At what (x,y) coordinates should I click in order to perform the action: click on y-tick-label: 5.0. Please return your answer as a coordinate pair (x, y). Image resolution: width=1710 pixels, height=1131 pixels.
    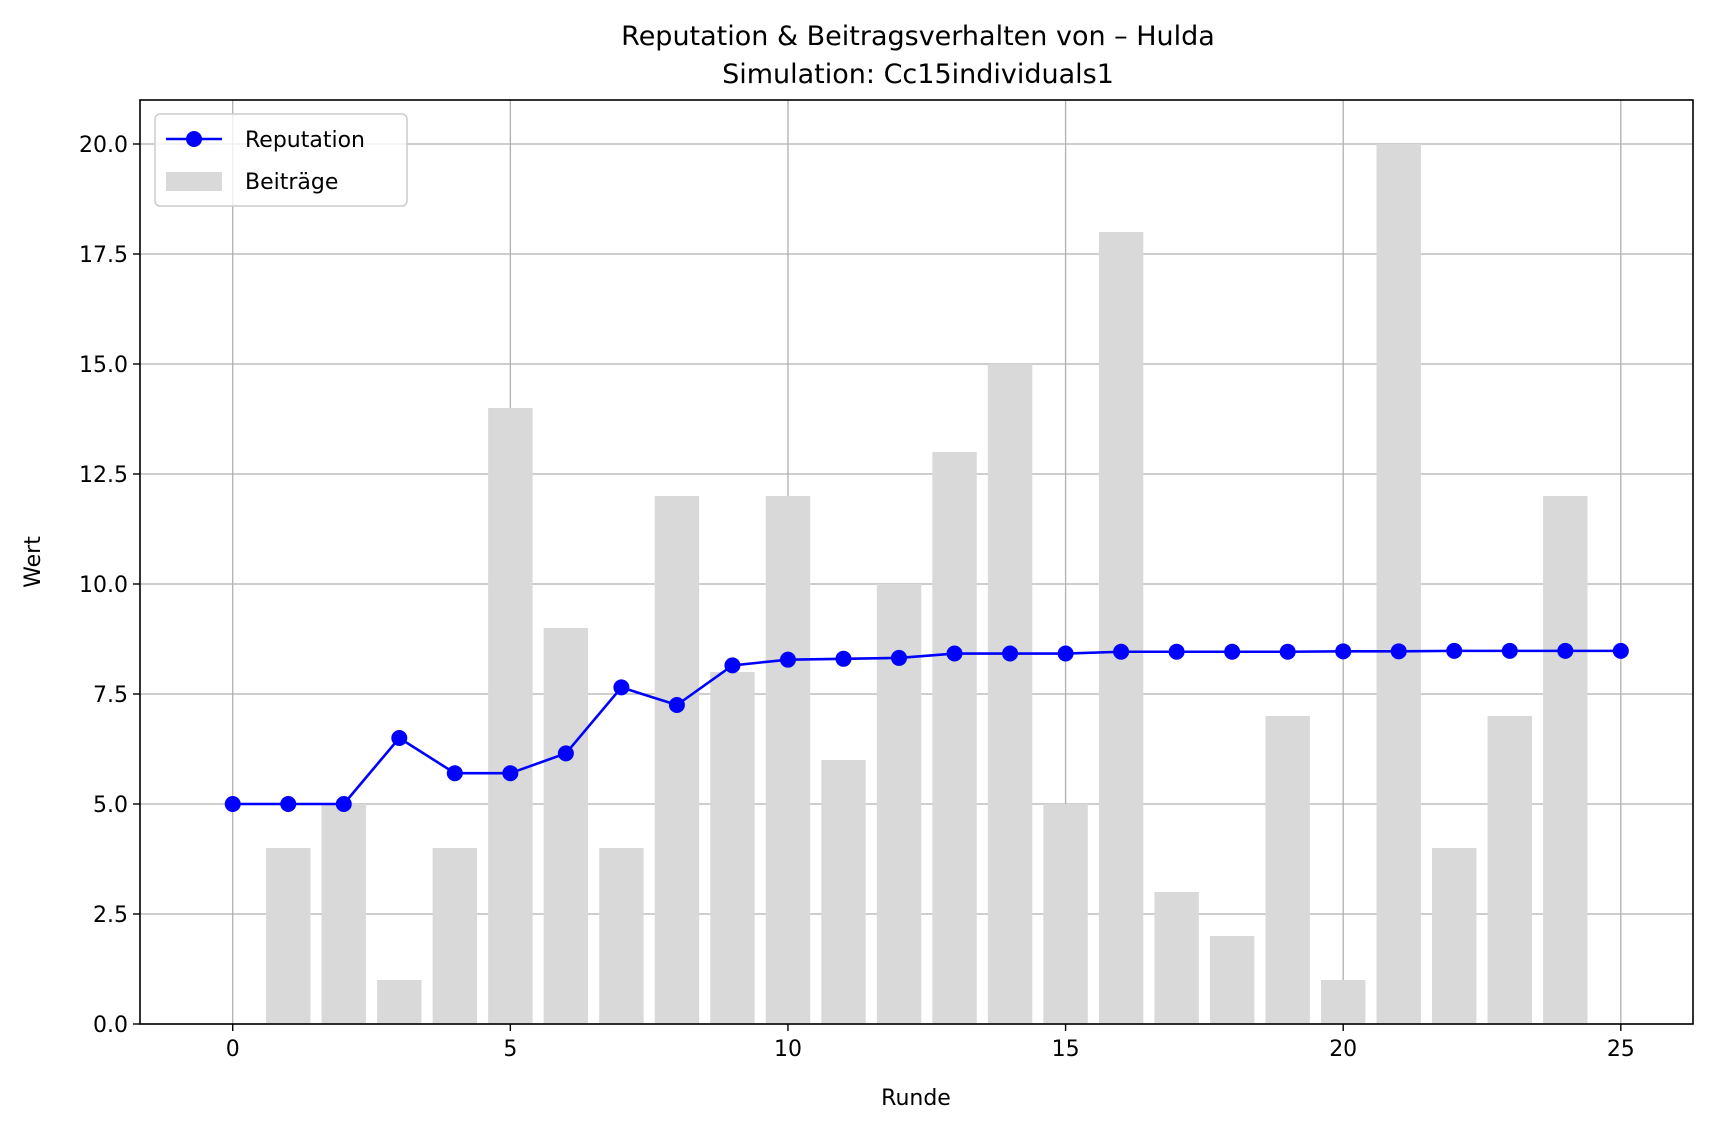
    Looking at the image, I should click on (110, 805).